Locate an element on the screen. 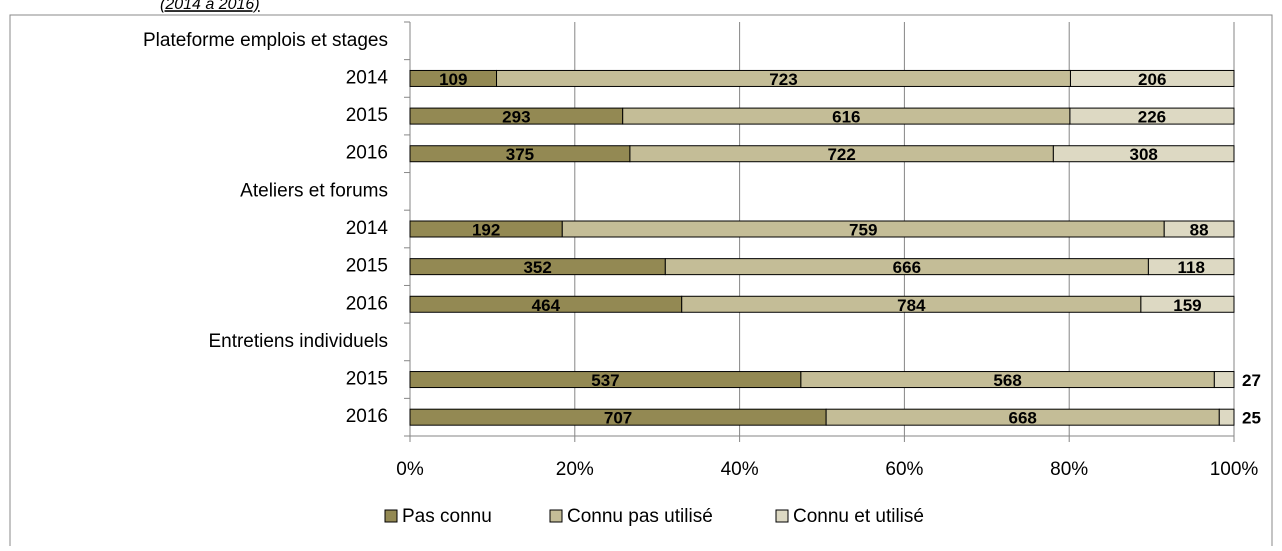 This screenshot has height=551, width=1282. data-label: 537 is located at coordinates (605, 380).